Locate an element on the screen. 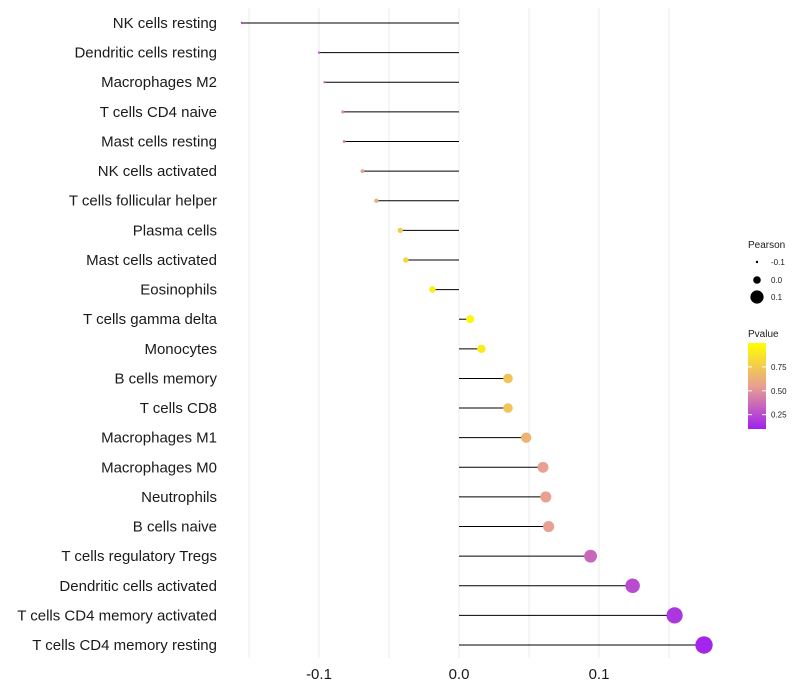 This screenshot has width=800, height=700. x-tick-label: 0.1 is located at coordinates (599, 674).